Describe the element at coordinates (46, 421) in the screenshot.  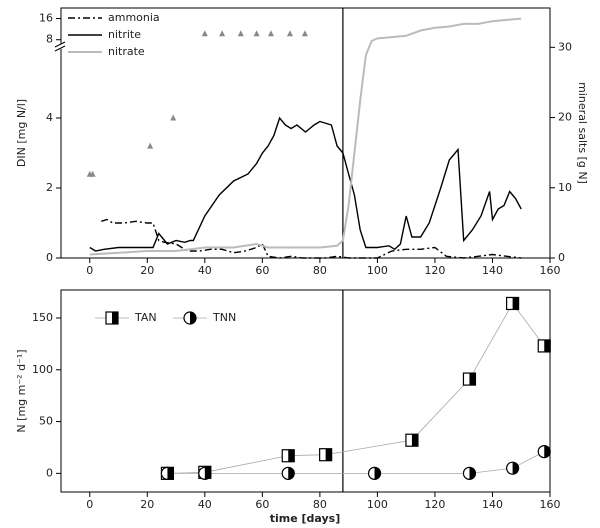
I see `y-tick-label: 50` at that location.